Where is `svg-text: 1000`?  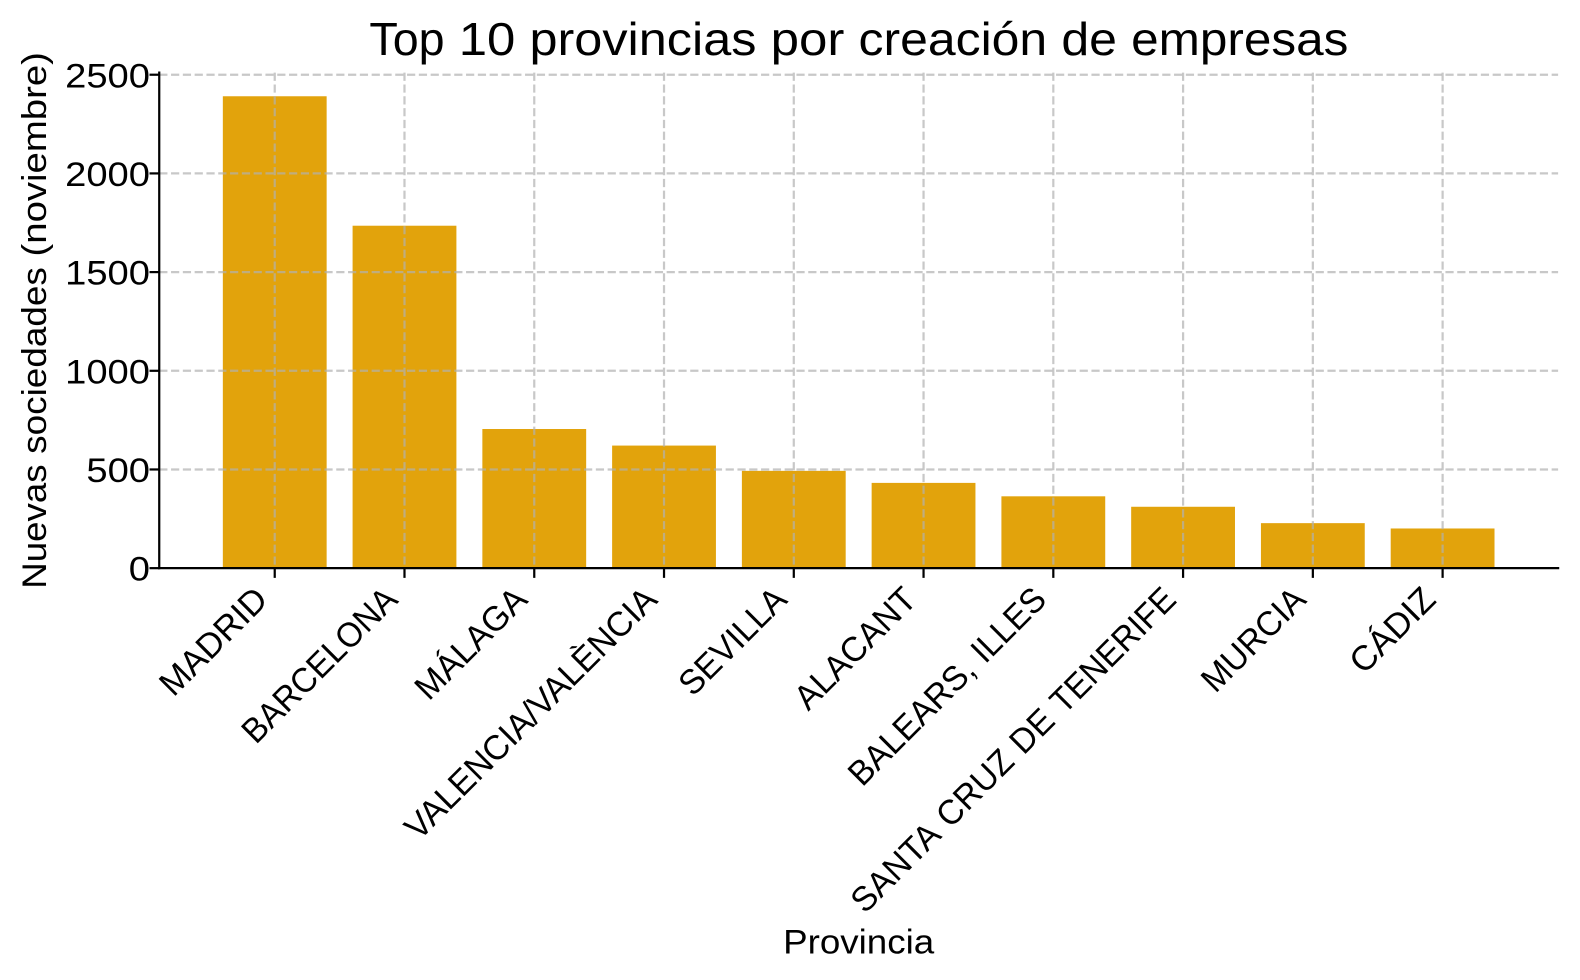
svg-text: 1000 is located at coordinates (107, 372).